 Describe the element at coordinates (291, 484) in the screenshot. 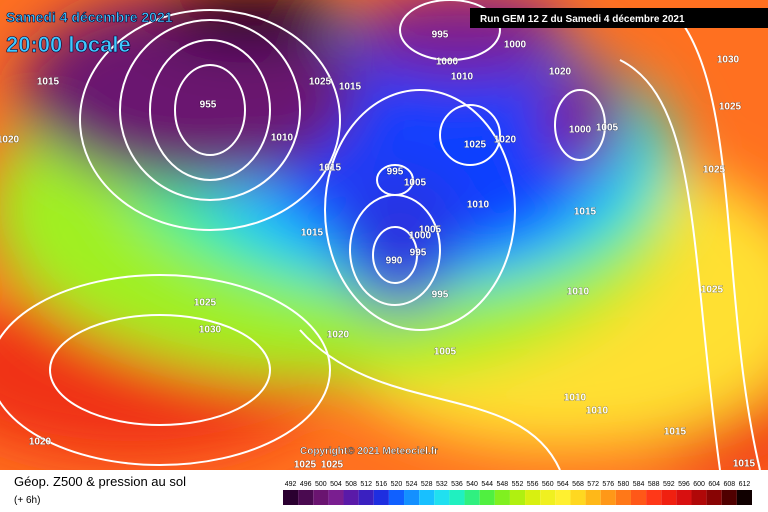

I see `colorbar-label: 492` at that location.